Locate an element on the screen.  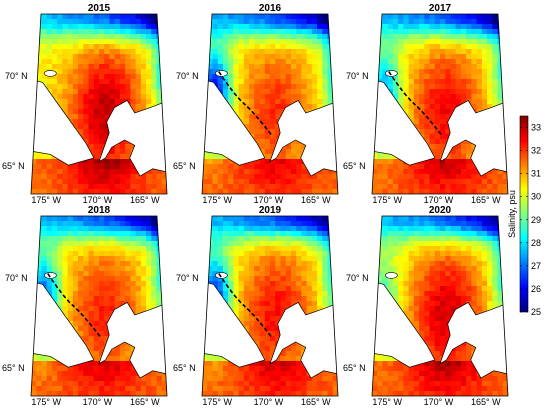
colorbar-tick-label: 28 is located at coordinates (536, 243).